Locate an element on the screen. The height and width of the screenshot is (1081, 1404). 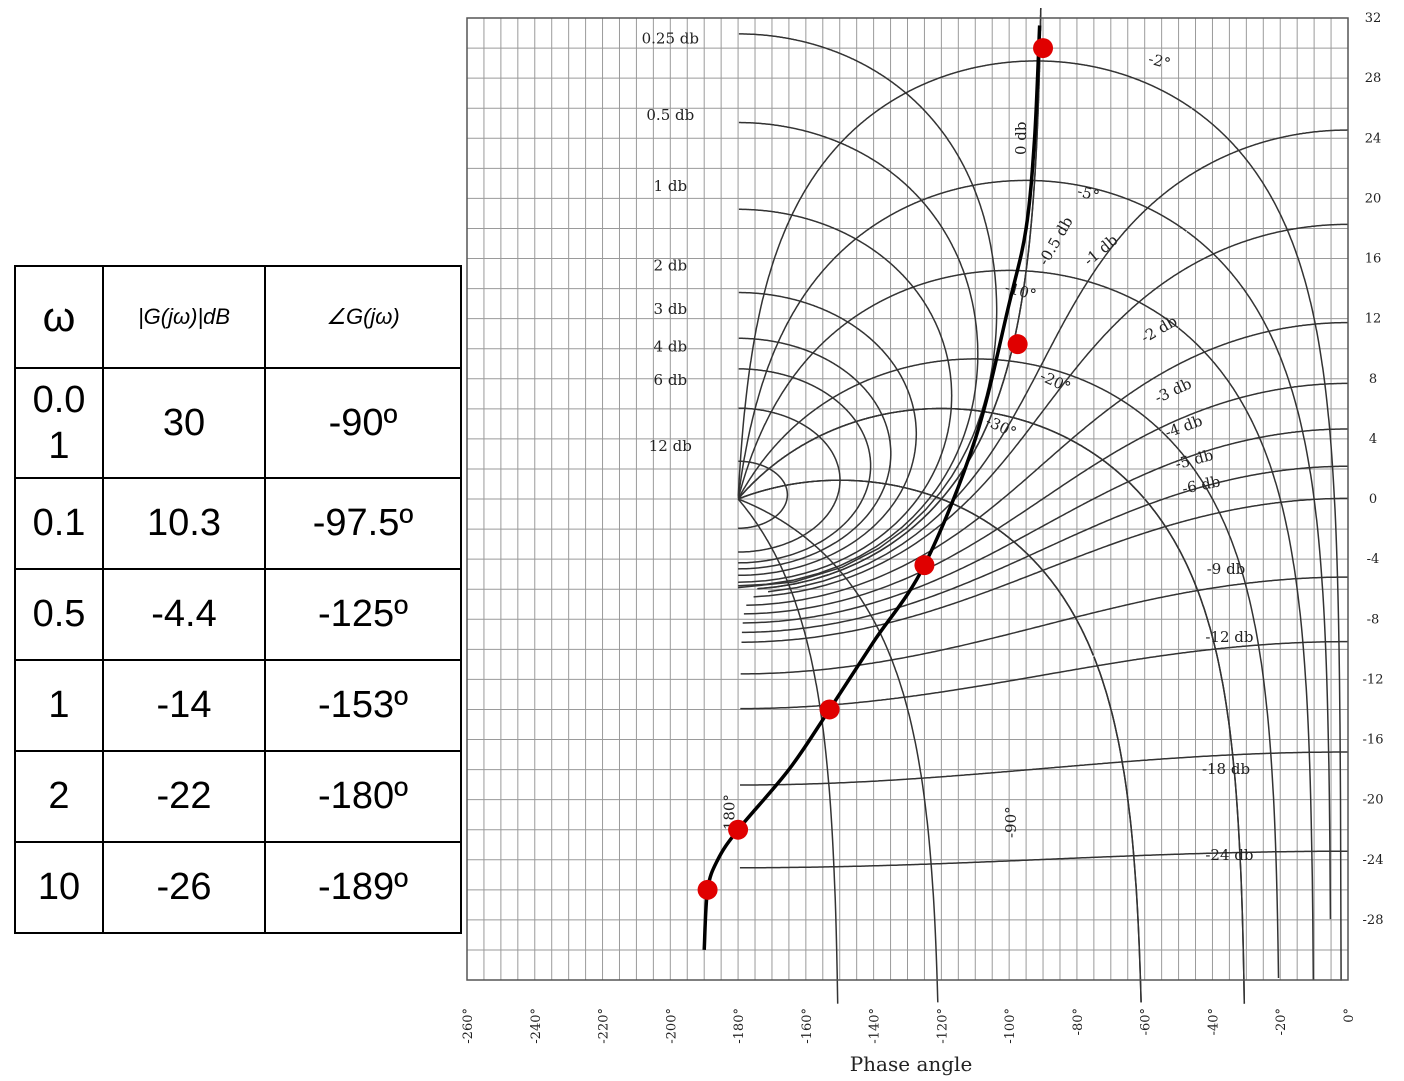
y-tick-label: 16 is located at coordinates (1373, 259).